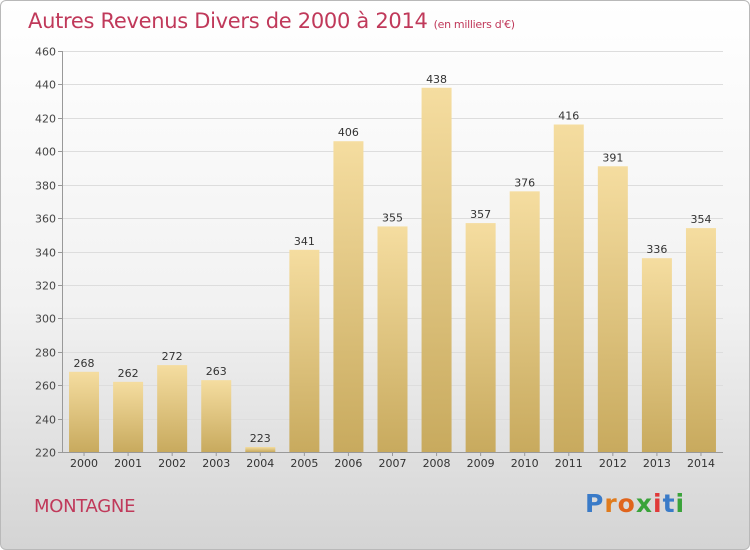  I want to click on y-tick-label: 340, so click(45, 253).